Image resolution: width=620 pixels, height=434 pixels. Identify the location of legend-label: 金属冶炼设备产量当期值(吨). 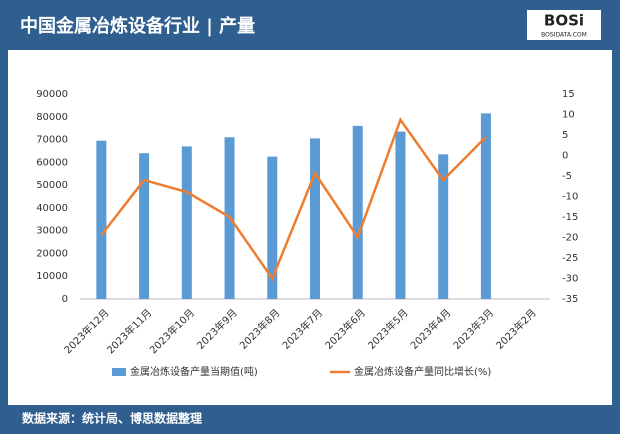
(194, 371).